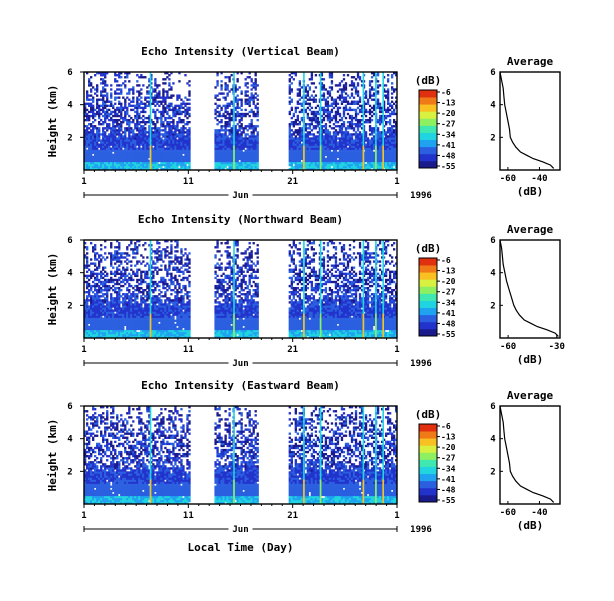 This screenshot has width=614, height=601. What do you see at coordinates (493, 106) in the screenshot?
I see `average-y-tick-label: 4` at bounding box center [493, 106].